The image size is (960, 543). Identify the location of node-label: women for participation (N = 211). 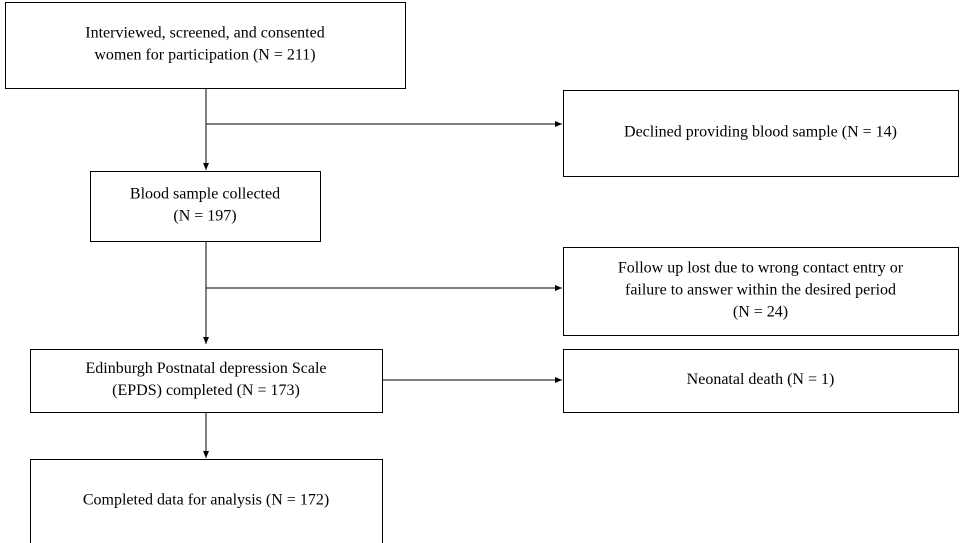
(204, 55).